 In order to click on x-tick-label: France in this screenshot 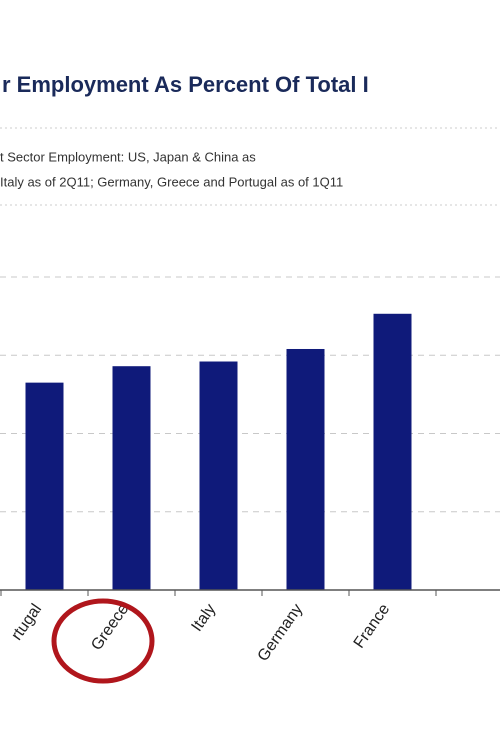, I will do `click(372, 626)`.